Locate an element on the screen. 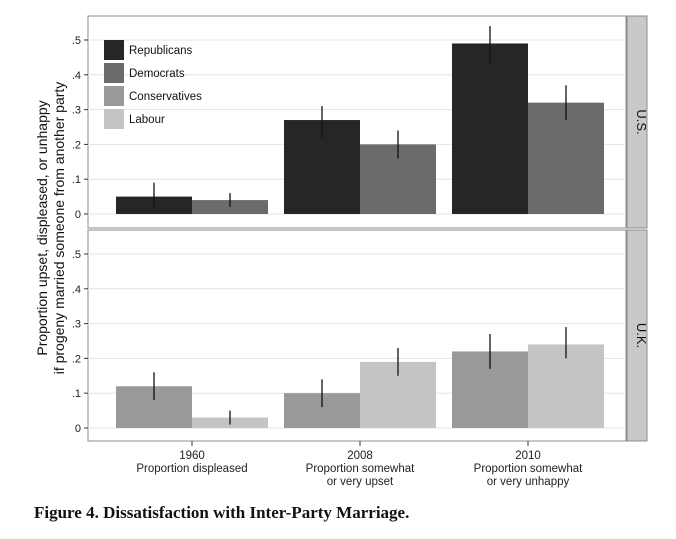 The height and width of the screenshot is (539, 676). x-category-desc-2010-0: Proportion somewhat is located at coordinates (528, 469).